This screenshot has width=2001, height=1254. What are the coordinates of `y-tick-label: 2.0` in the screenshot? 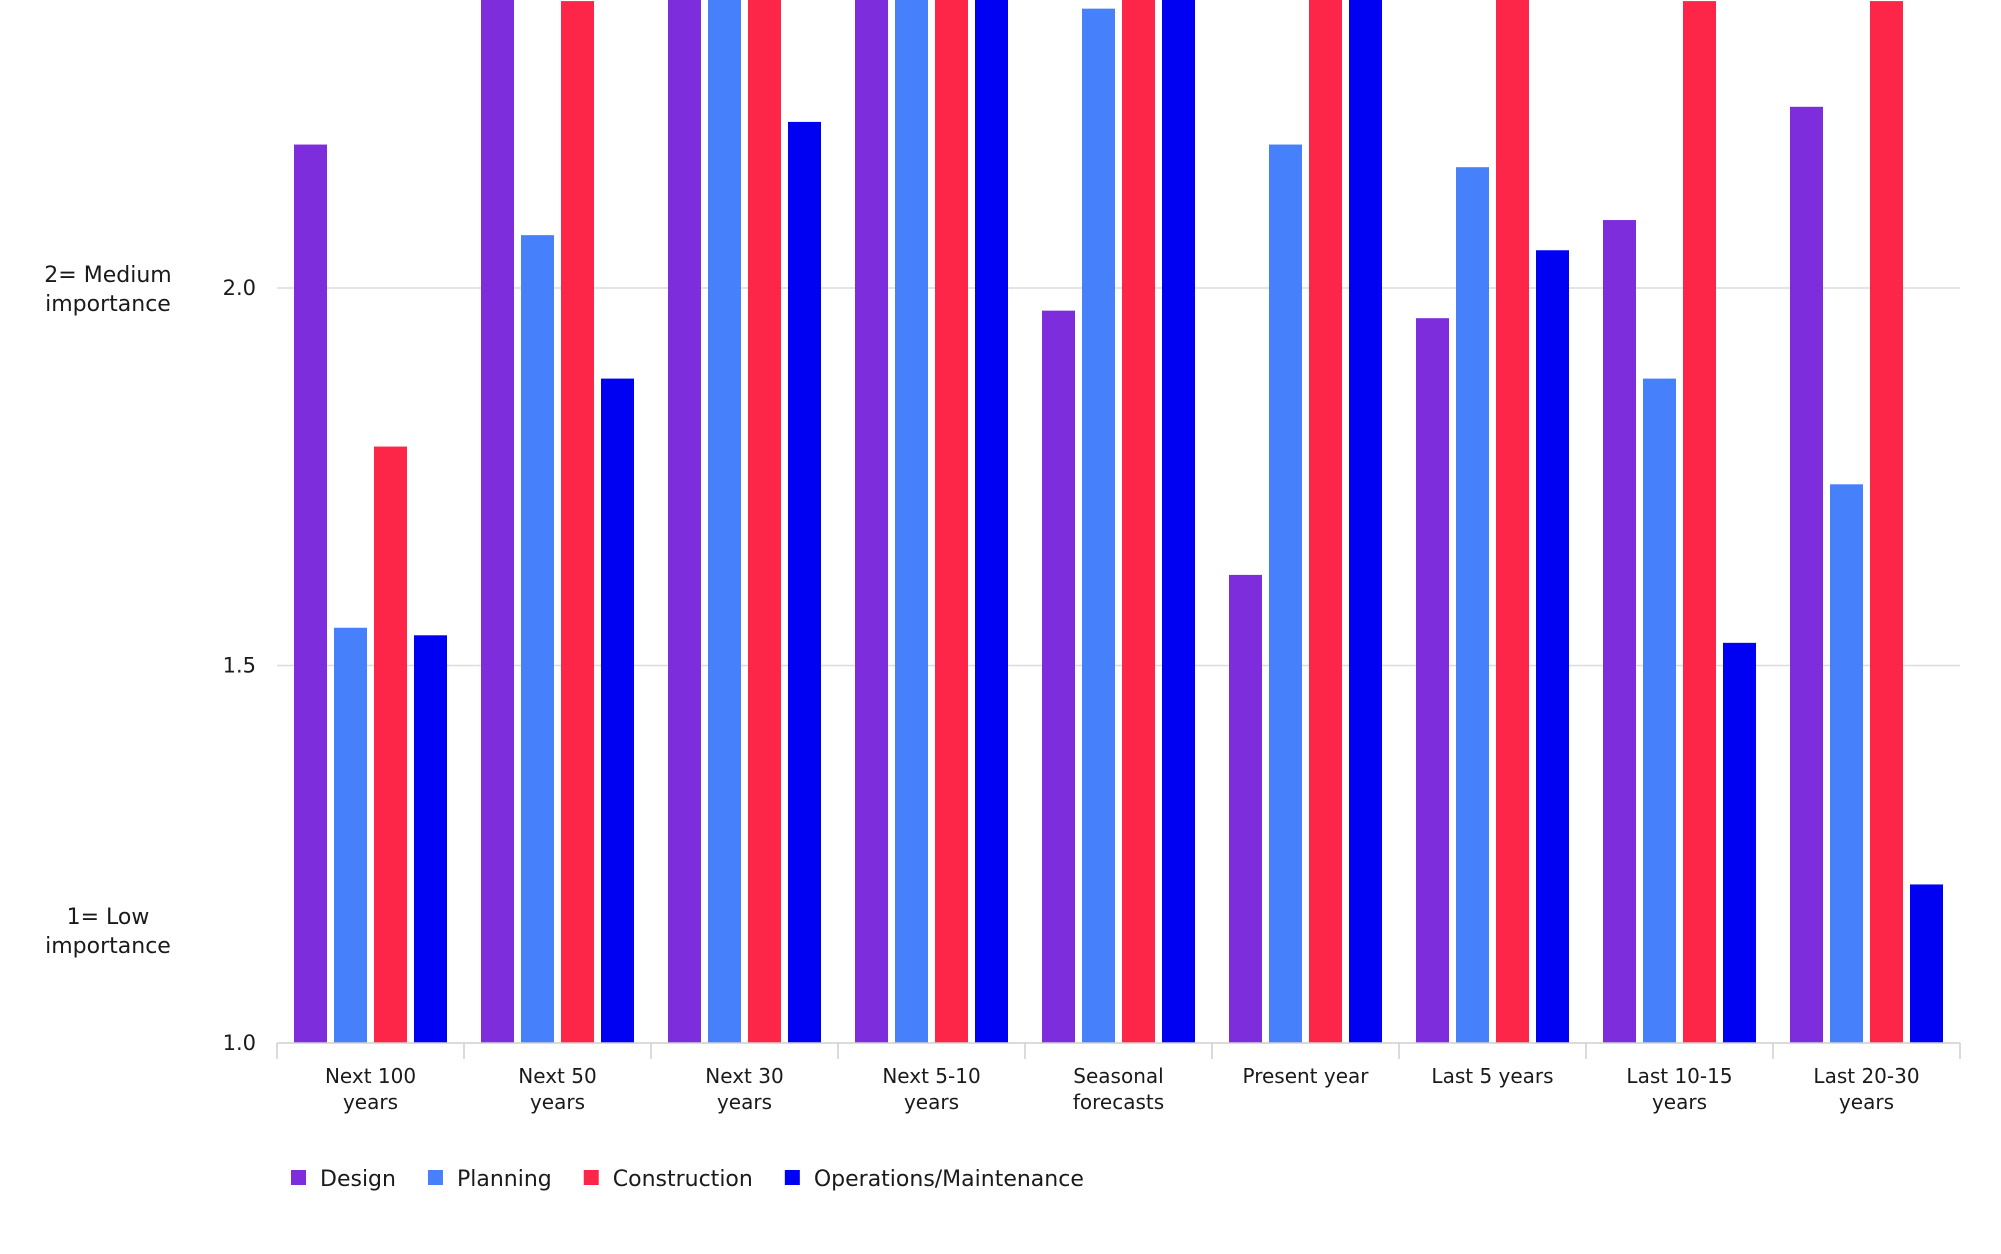 It's located at (239, 288).